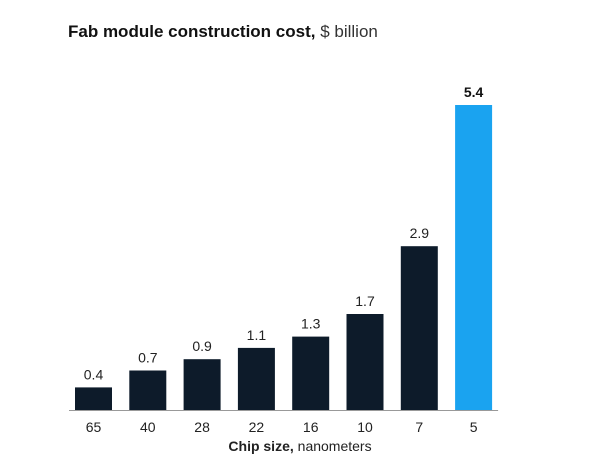 This screenshot has height=470, width=600. I want to click on x-tick-labels-group: 65 40 28 22 16 10 7 5, so click(282, 427).